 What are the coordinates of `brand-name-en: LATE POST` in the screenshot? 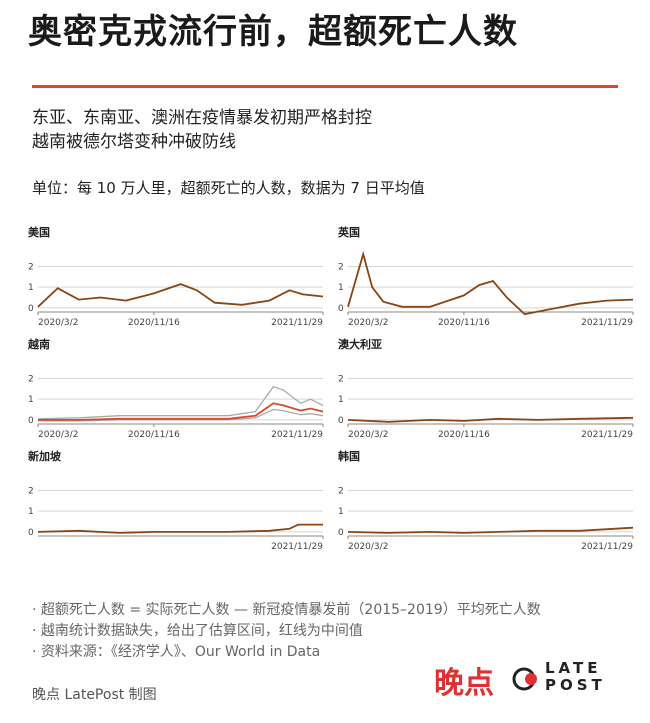 It's located at (575, 677).